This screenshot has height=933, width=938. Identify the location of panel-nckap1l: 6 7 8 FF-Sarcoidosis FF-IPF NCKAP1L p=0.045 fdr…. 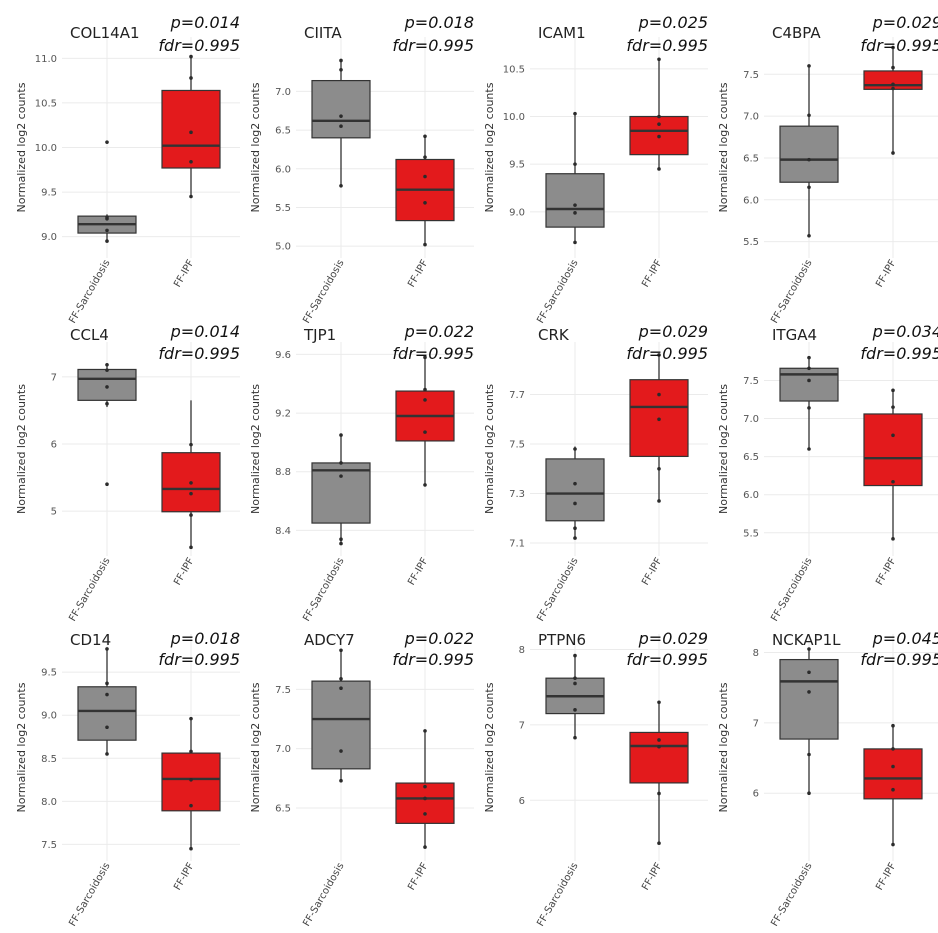
(827, 778).